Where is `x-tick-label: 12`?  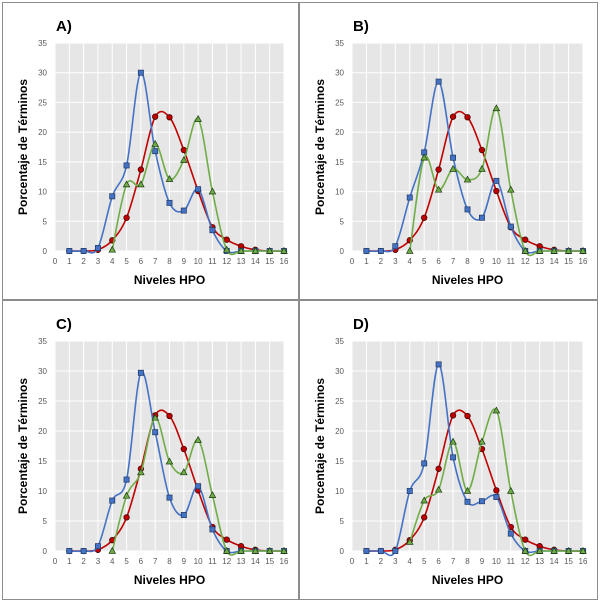 x-tick-label: 12 is located at coordinates (226, 261).